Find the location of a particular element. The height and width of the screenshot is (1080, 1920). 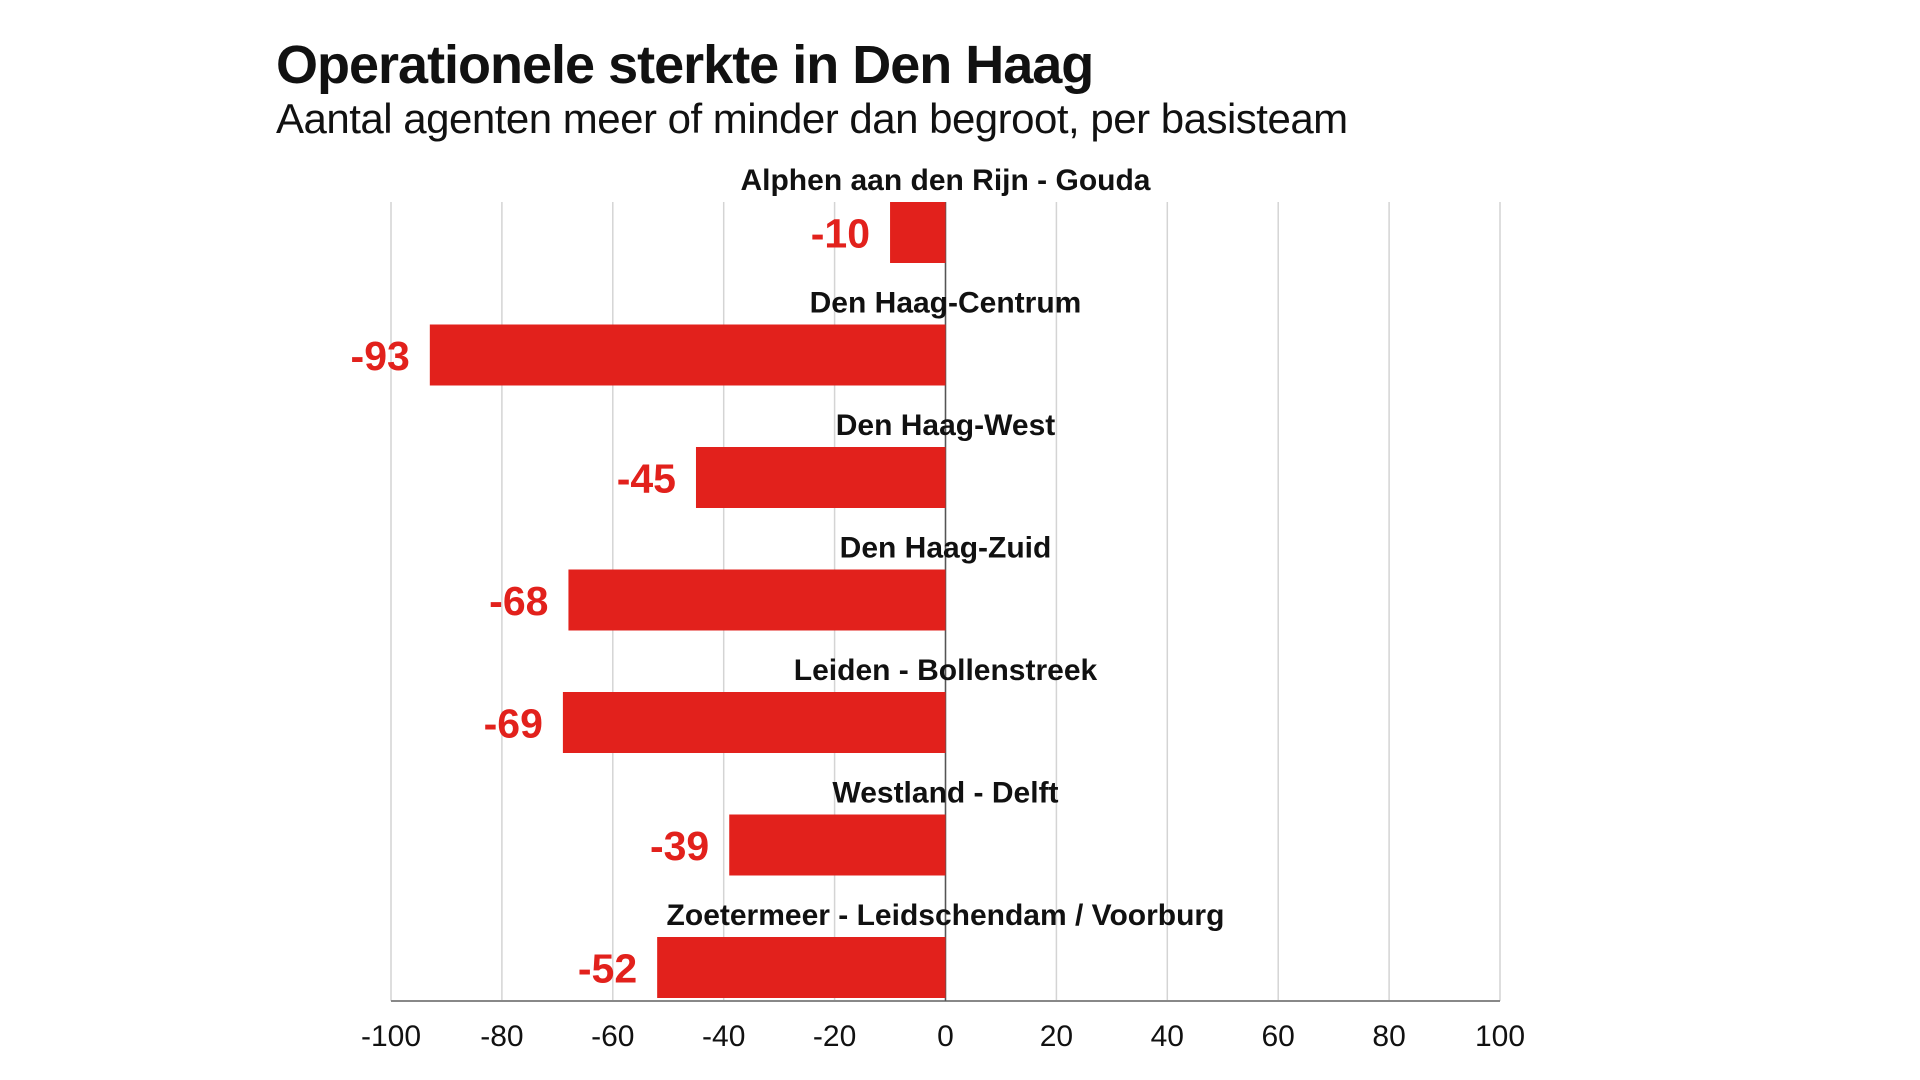

category-label: Den Haag-Centrum is located at coordinates (946, 303).